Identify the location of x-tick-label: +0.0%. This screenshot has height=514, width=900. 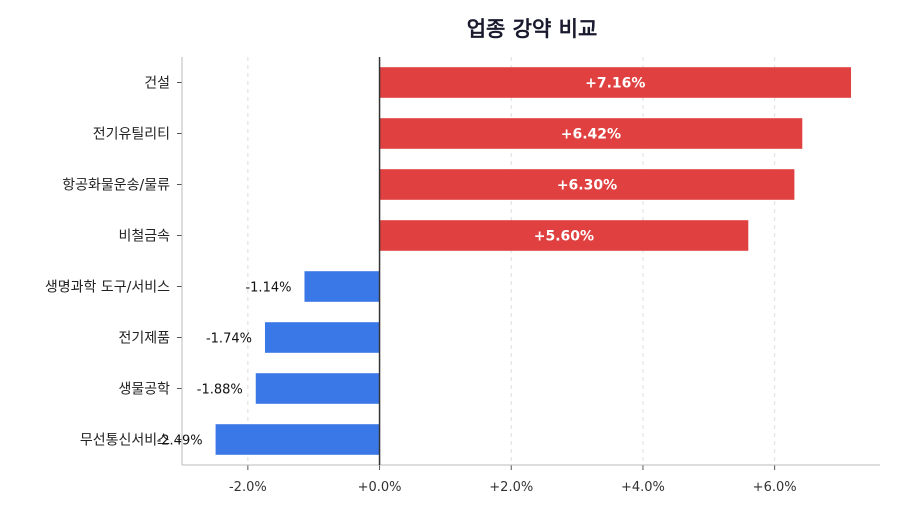
(380, 487).